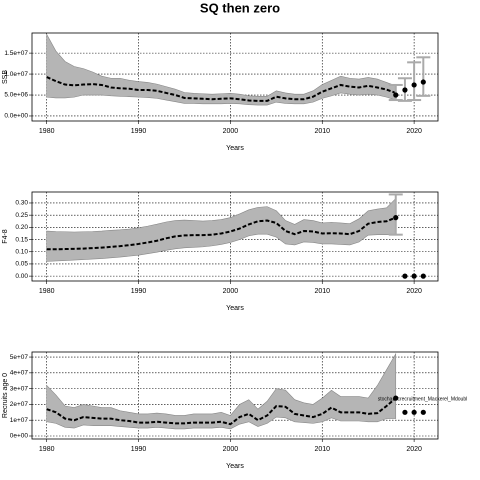 The height and width of the screenshot is (480, 480). What do you see at coordinates (21, 276) in the screenshot?
I see `y-tick-label: 0.00` at bounding box center [21, 276].